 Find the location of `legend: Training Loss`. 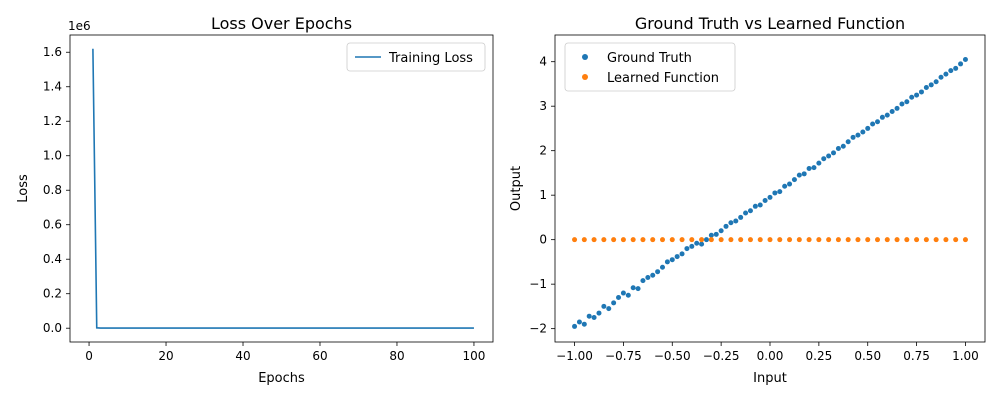

legend: Training Loss is located at coordinates (416, 57).